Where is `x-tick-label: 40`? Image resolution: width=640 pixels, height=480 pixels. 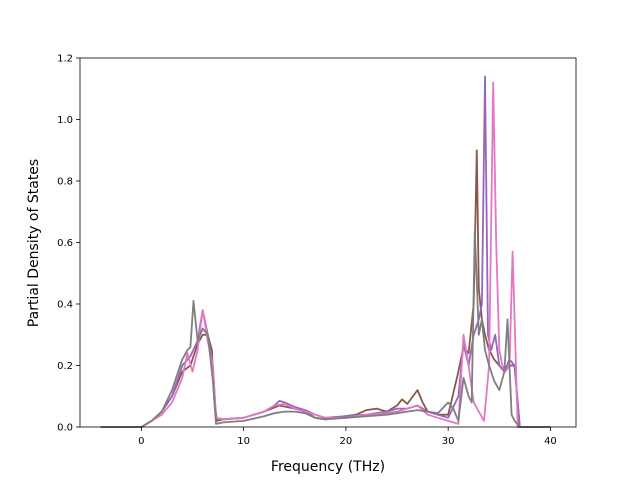
x-tick-label: 40 is located at coordinates (550, 441).